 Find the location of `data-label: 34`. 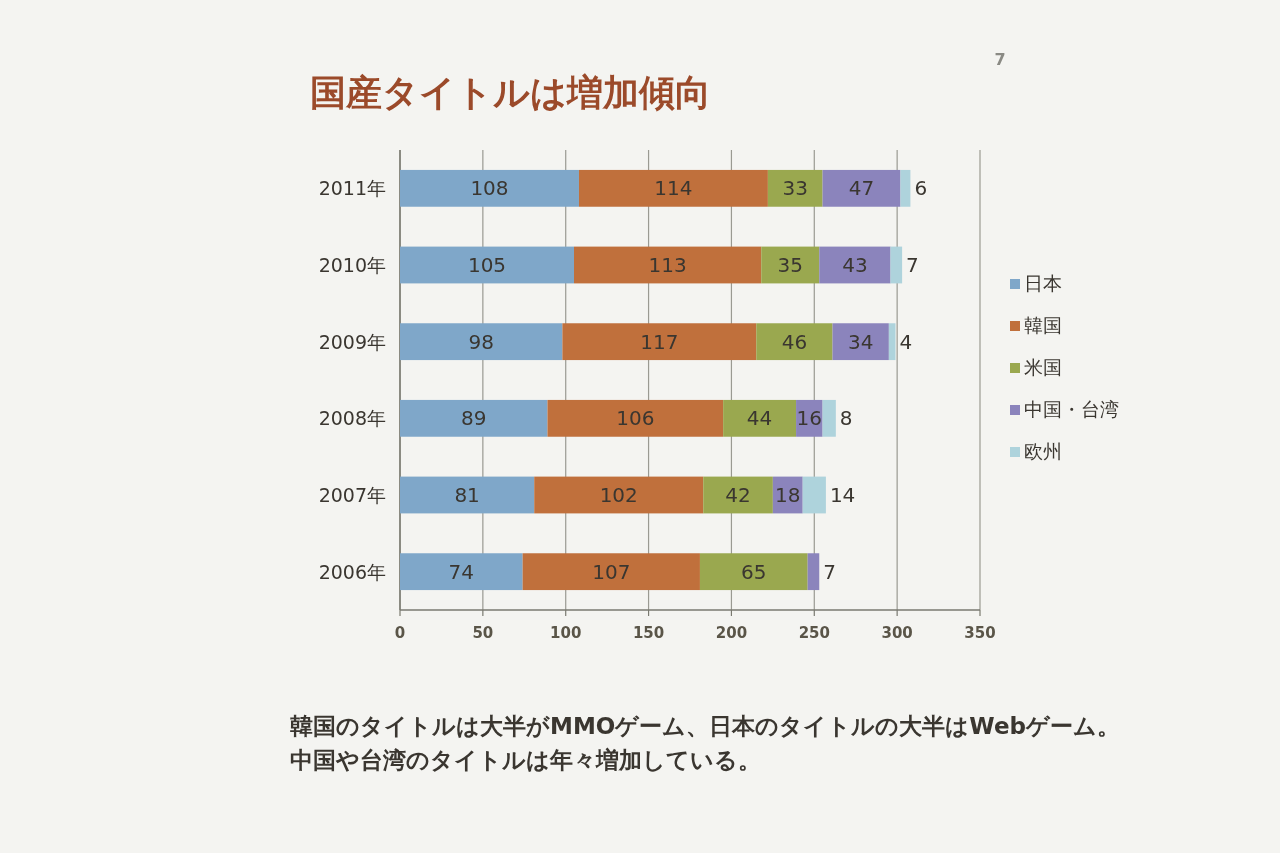

data-label: 34 is located at coordinates (860, 341).